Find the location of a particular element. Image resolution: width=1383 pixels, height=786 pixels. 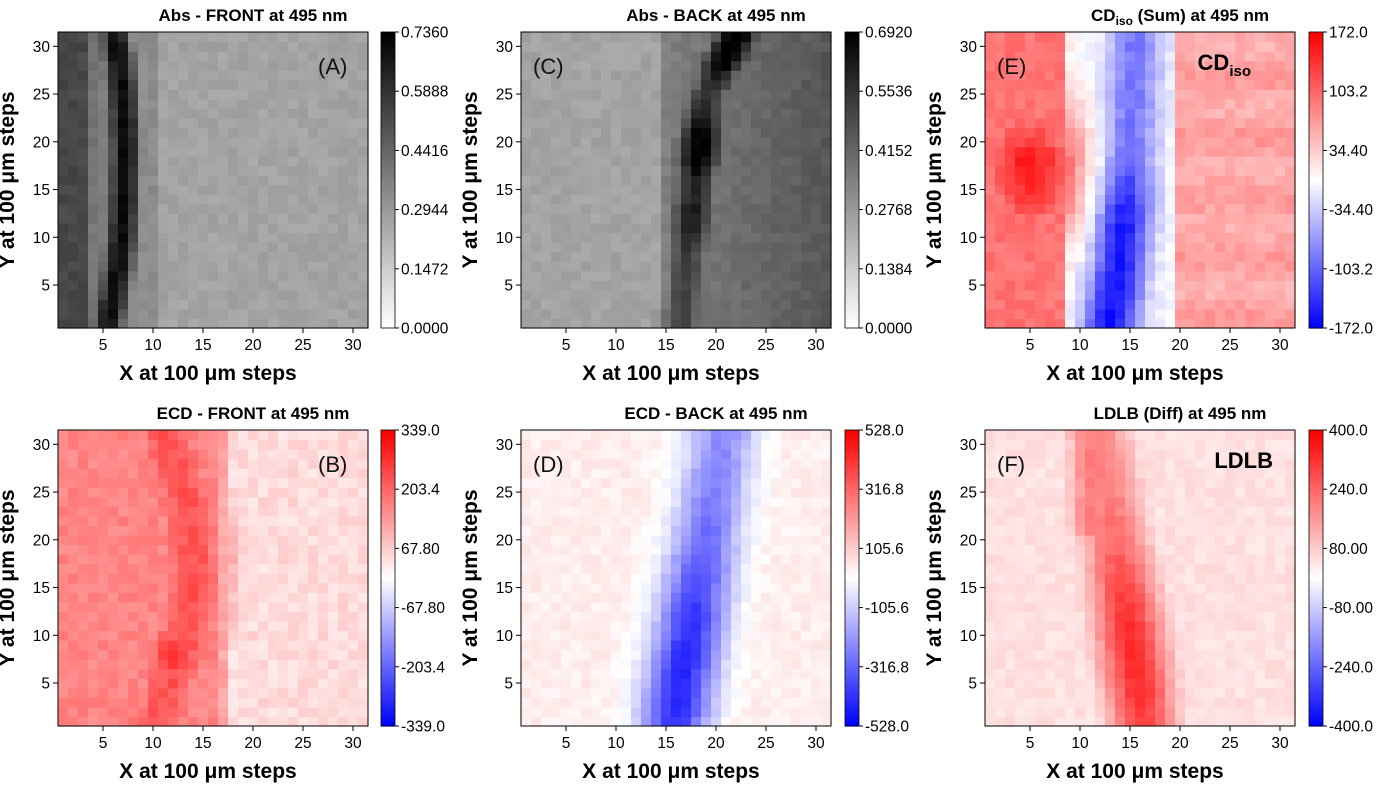

x-axis-label: X at 100 μm steps is located at coordinates (207, 373).